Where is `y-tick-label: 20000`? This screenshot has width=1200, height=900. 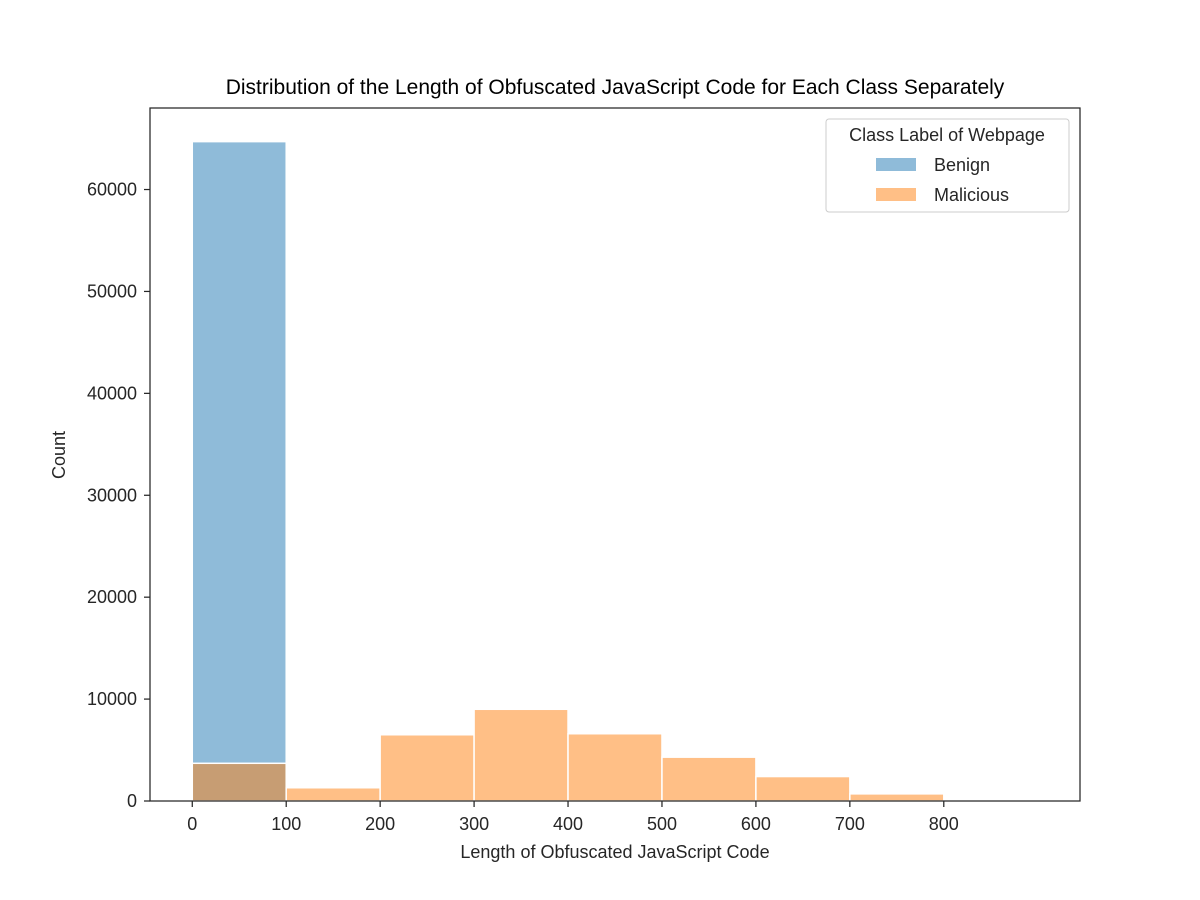
y-tick-label: 20000 is located at coordinates (112, 597).